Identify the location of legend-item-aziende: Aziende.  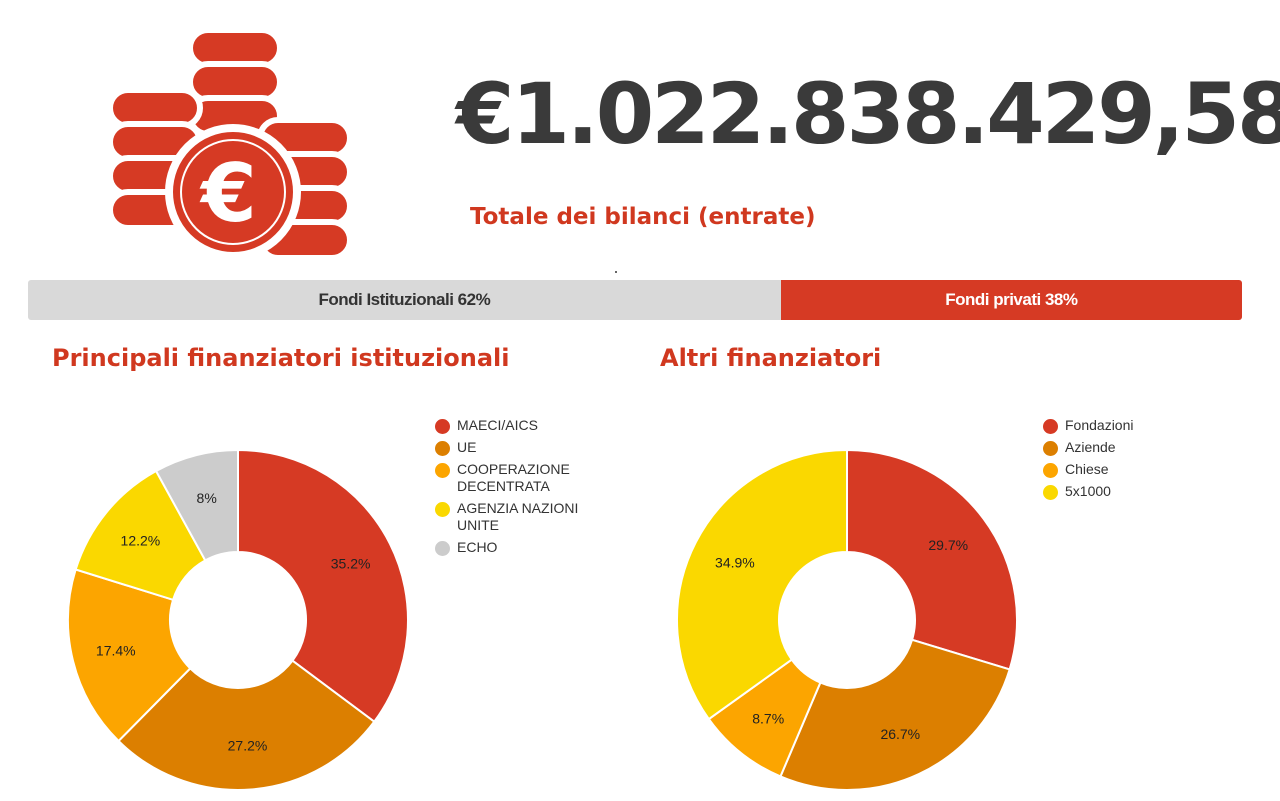
(1123, 447).